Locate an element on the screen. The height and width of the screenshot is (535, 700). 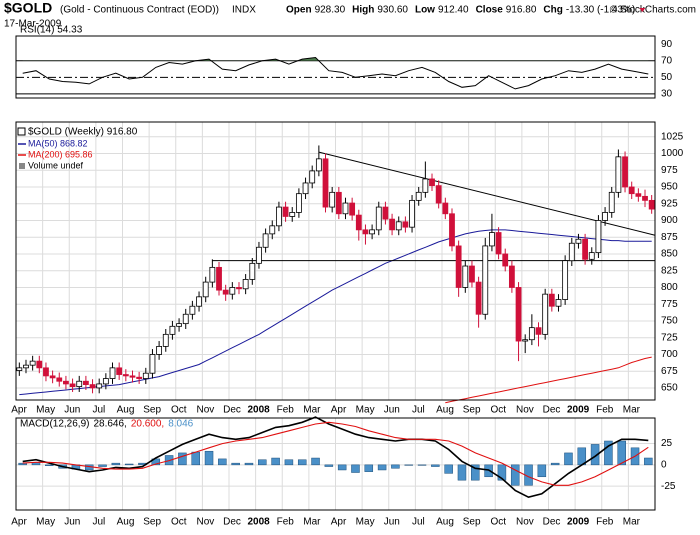
y-tick-label: 70 is located at coordinates (667, 60).